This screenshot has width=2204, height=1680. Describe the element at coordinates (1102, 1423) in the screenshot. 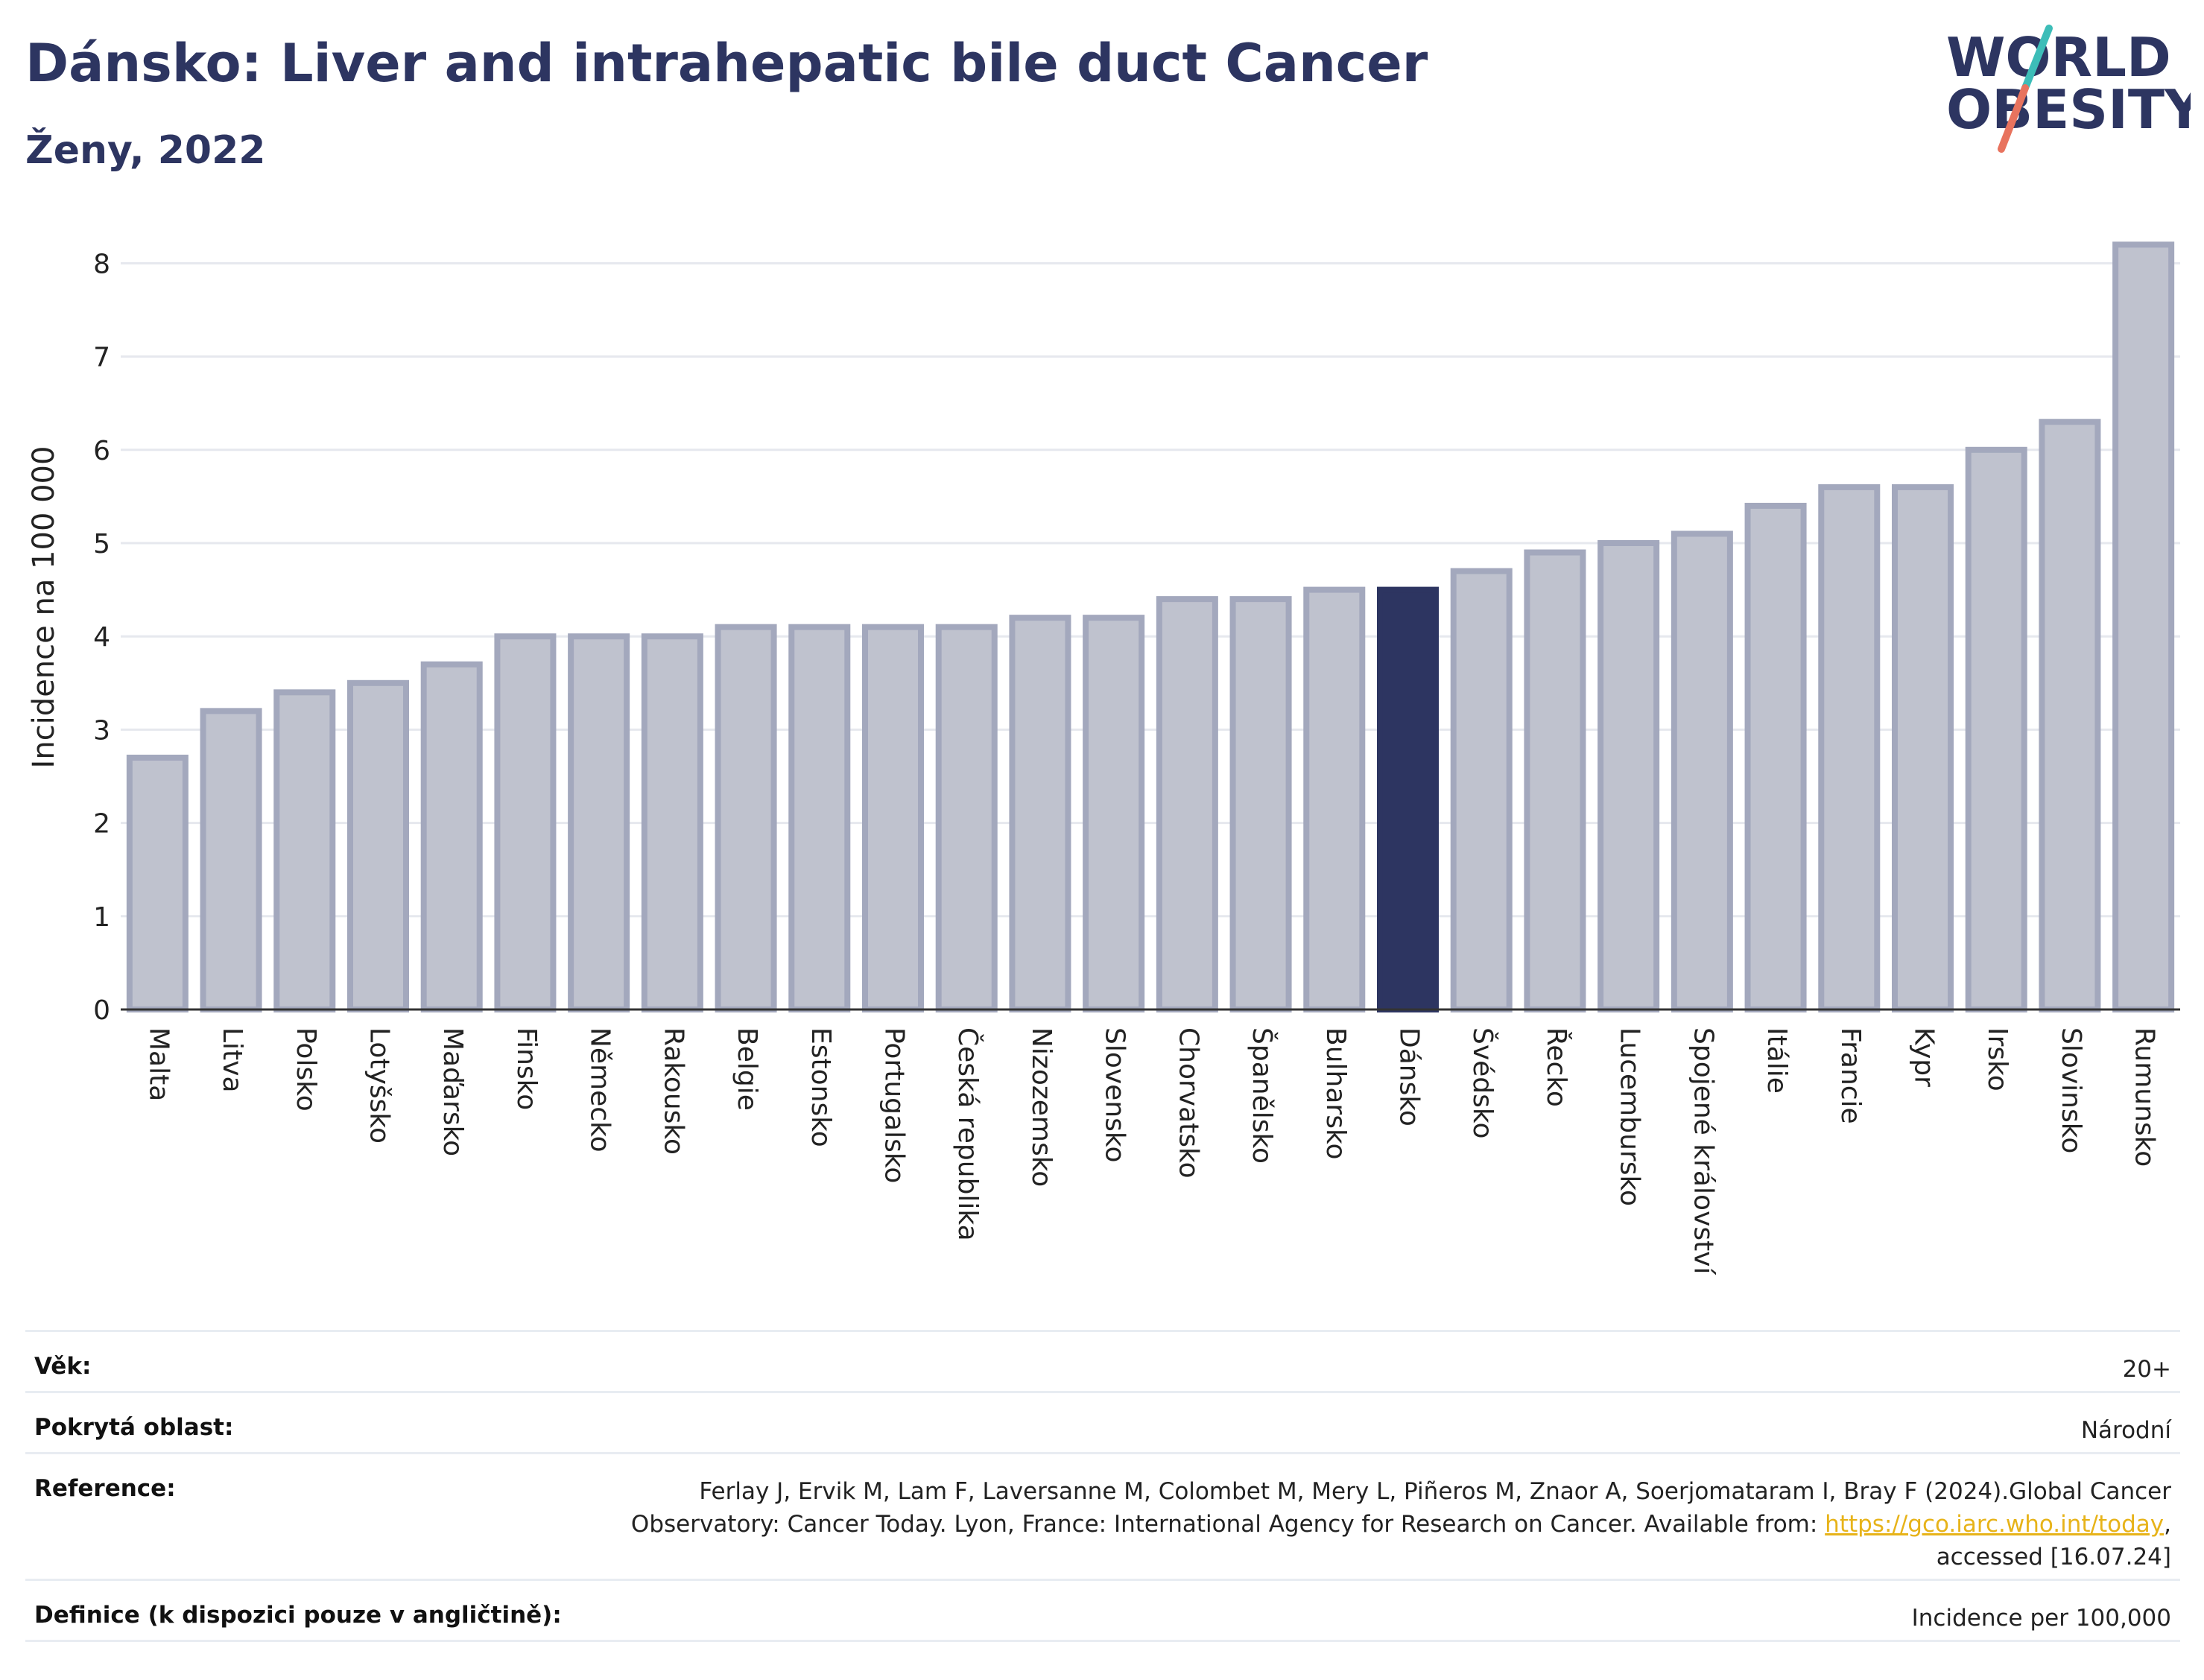

I see `info-row-area: Pokrytá oblast: Národní` at that location.